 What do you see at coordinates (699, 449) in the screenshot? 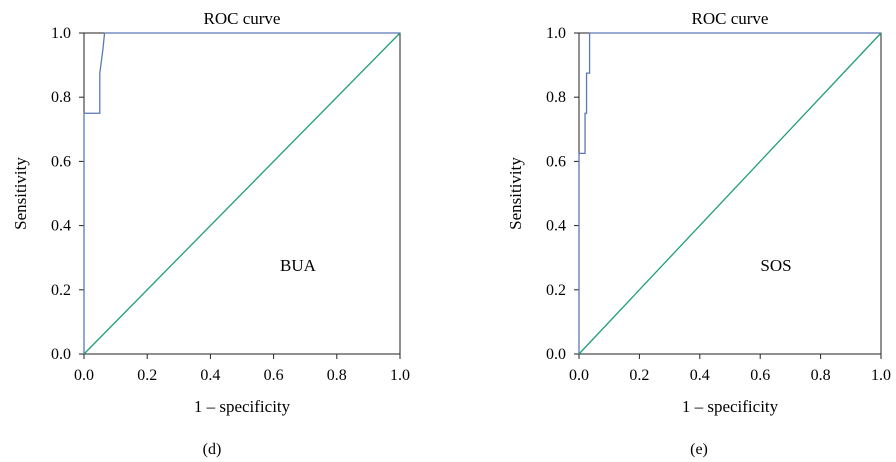
I see `panel-caption: (e)` at bounding box center [699, 449].